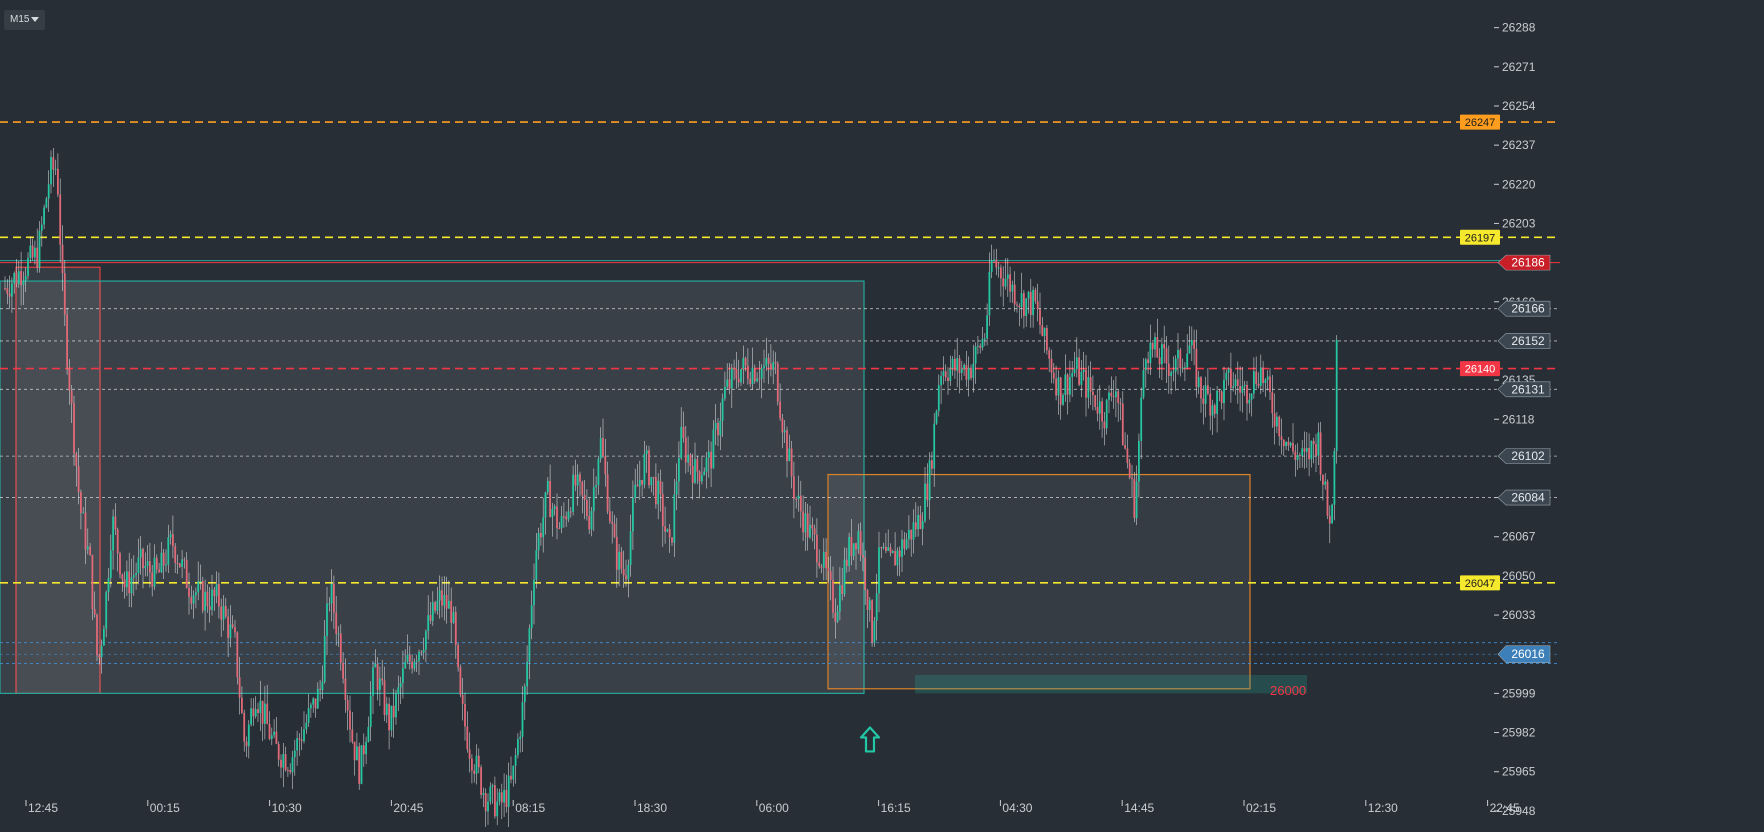  I want to click on price-badge-26140: 26140, so click(1480, 369).